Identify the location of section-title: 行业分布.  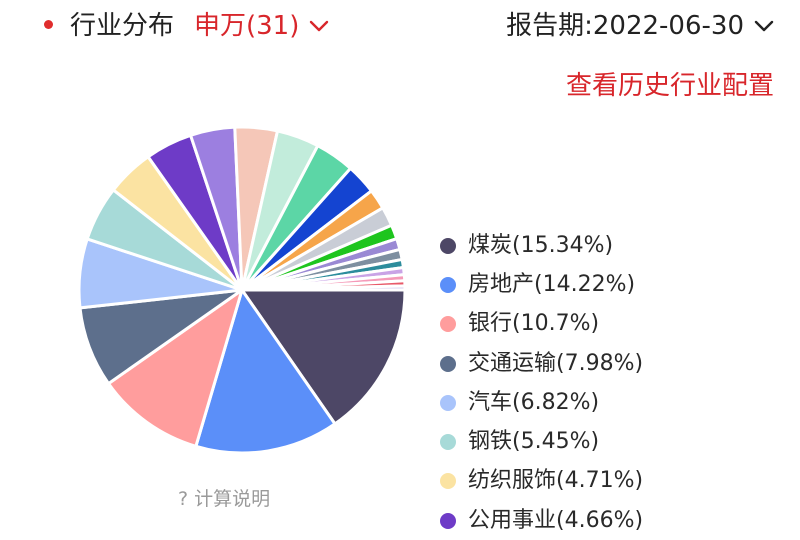
(122, 26).